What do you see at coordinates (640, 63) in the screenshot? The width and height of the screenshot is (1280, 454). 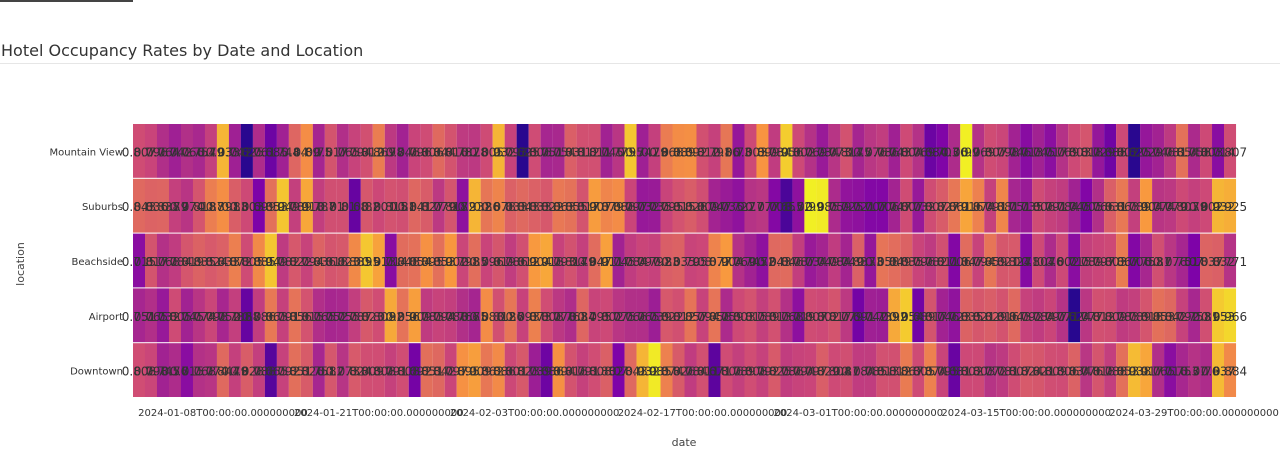 I see `title-divider` at bounding box center [640, 63].